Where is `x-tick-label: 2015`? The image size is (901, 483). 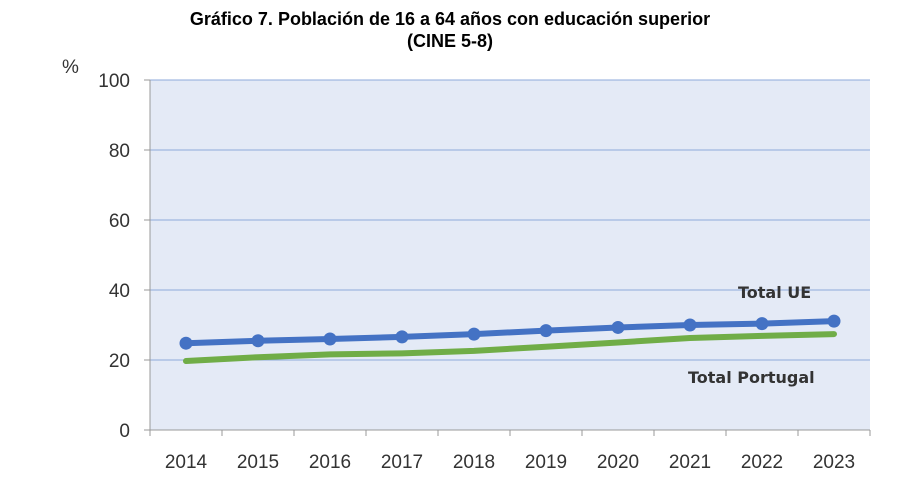
x-tick-label: 2015 is located at coordinates (258, 462).